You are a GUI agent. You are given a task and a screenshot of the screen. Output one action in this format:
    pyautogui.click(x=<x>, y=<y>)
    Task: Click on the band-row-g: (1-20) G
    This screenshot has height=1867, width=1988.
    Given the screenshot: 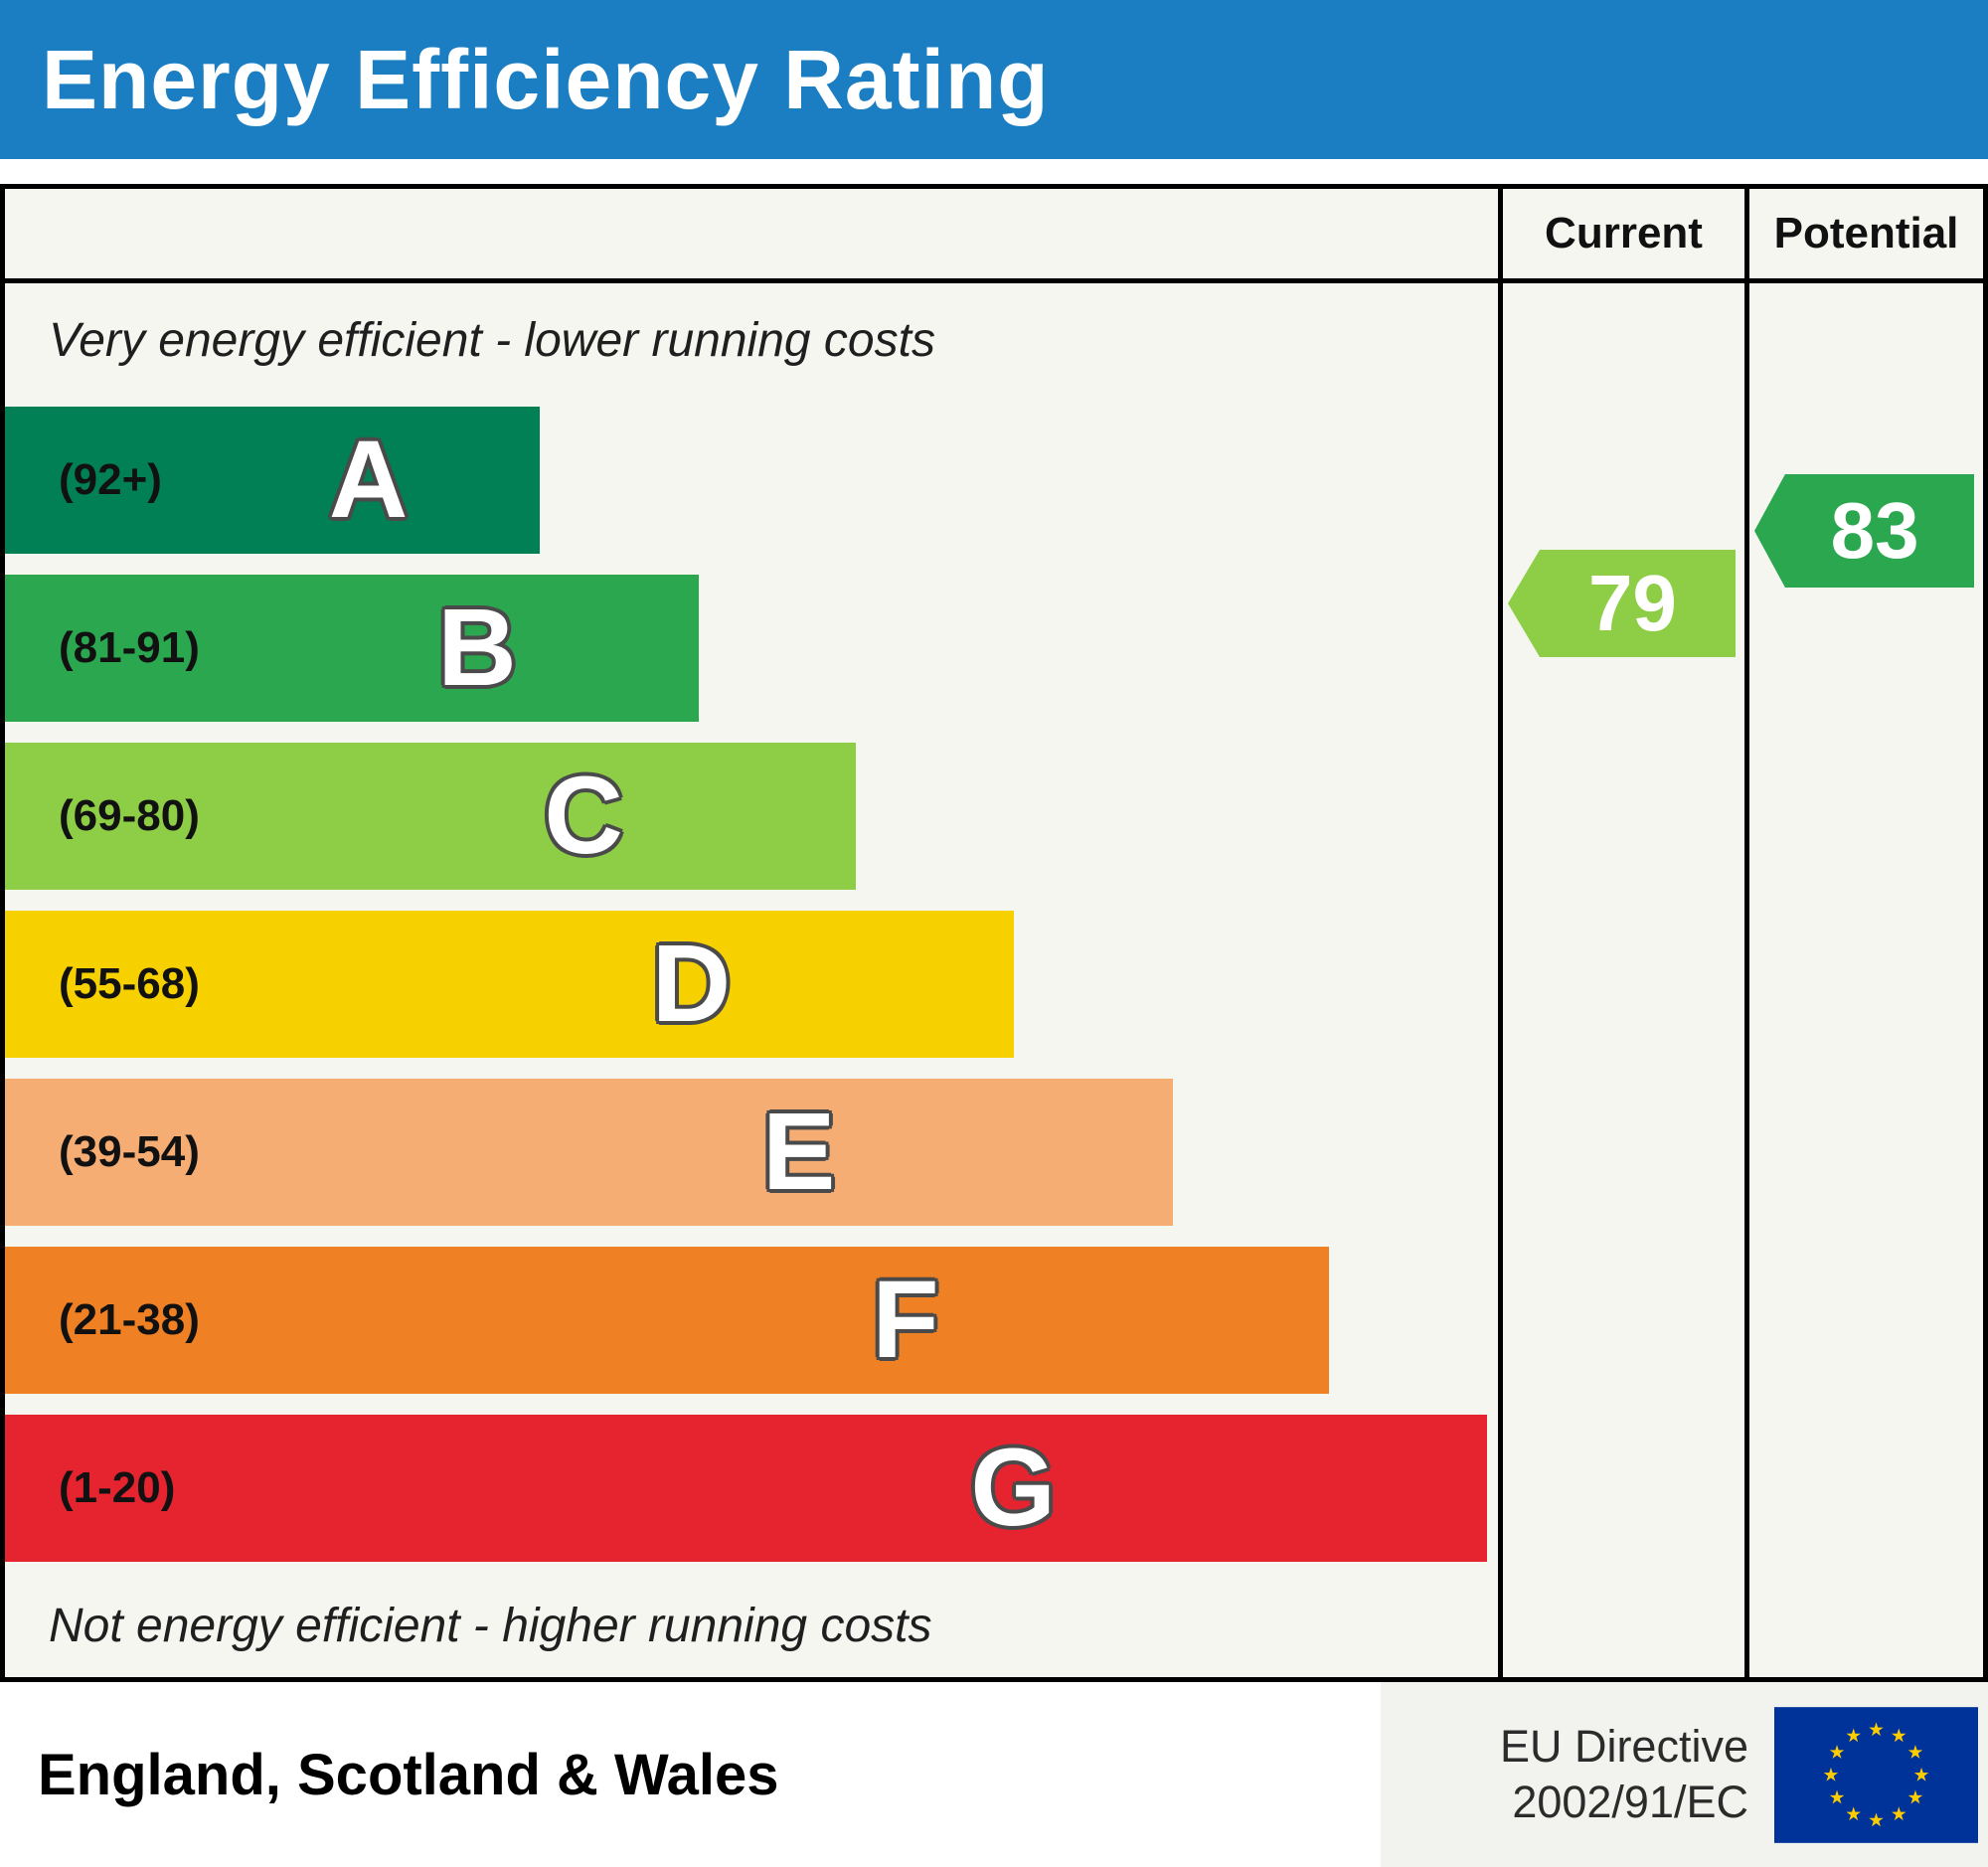 What is the action you would take?
    pyautogui.click(x=746, y=1488)
    